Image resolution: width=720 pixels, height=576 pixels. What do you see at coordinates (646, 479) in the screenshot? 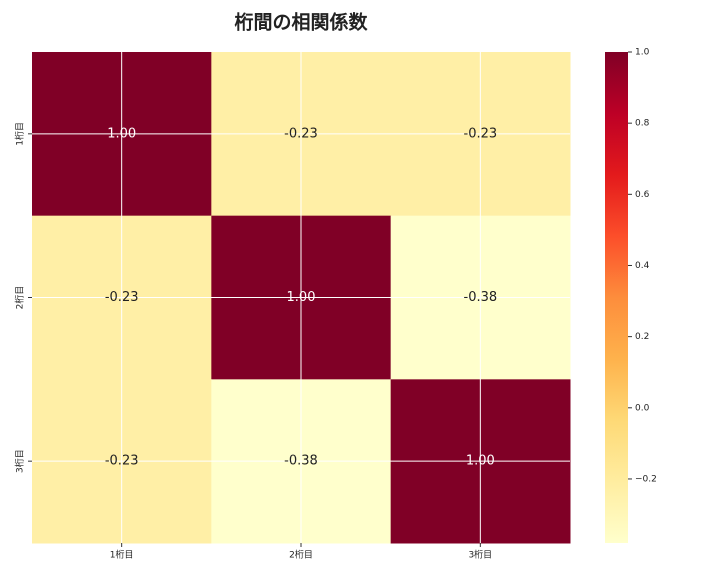
I see `colorbar-tick-label: −0.2` at bounding box center [646, 479].